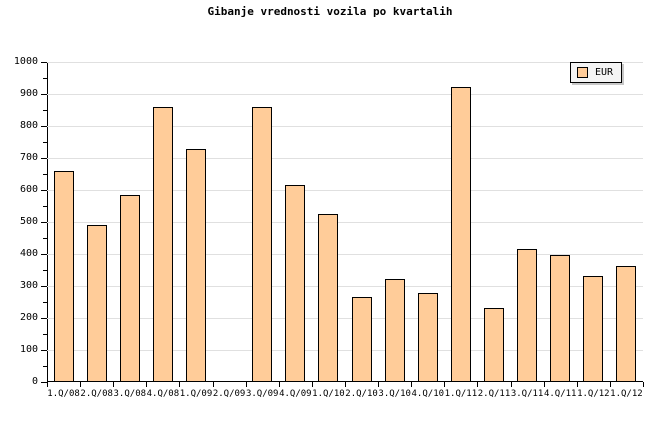 The width and height of the screenshot is (660, 440). I want to click on x-axis-label: 2.Q/09, so click(229, 394).